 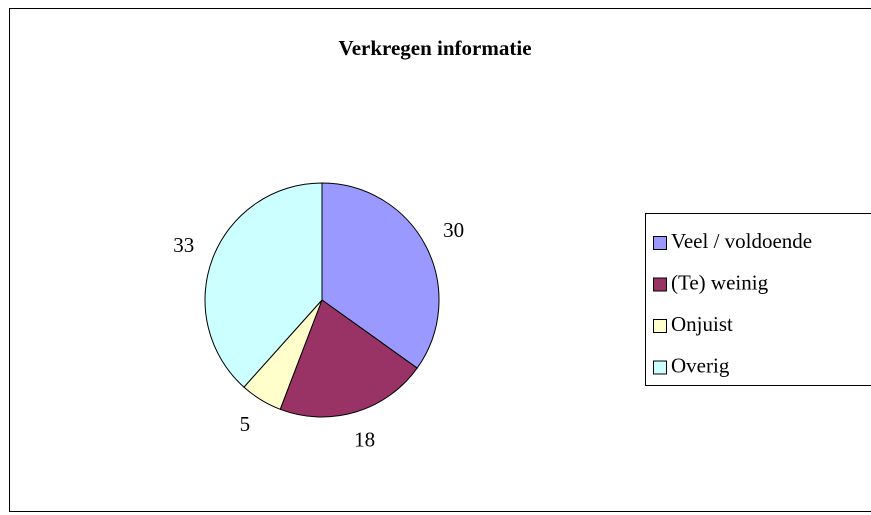 I want to click on data-label: 30, so click(x=453, y=230).